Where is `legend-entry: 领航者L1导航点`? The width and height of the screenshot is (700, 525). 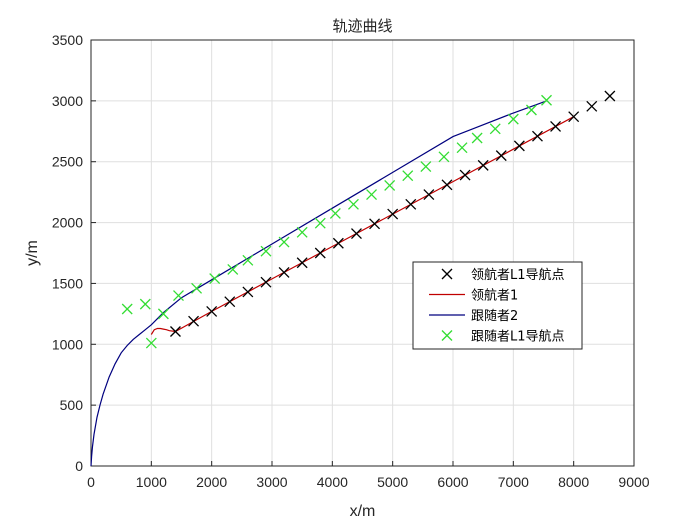 legend-entry: 领航者L1导航点 is located at coordinates (503, 275).